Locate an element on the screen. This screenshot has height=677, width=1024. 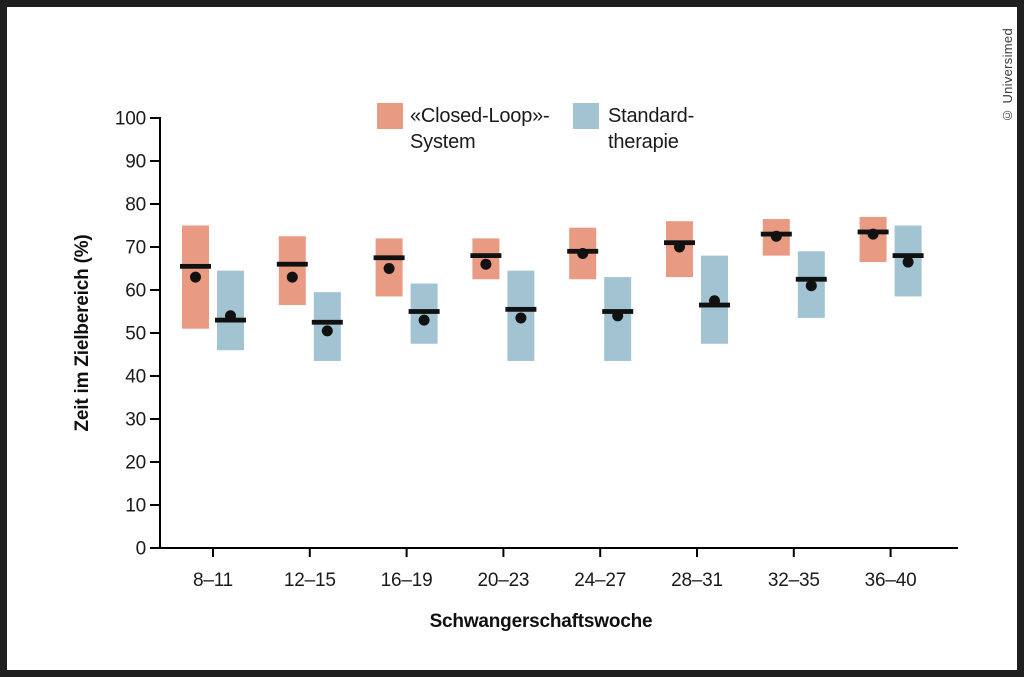
y-tick-label: 80 is located at coordinates (135, 205).